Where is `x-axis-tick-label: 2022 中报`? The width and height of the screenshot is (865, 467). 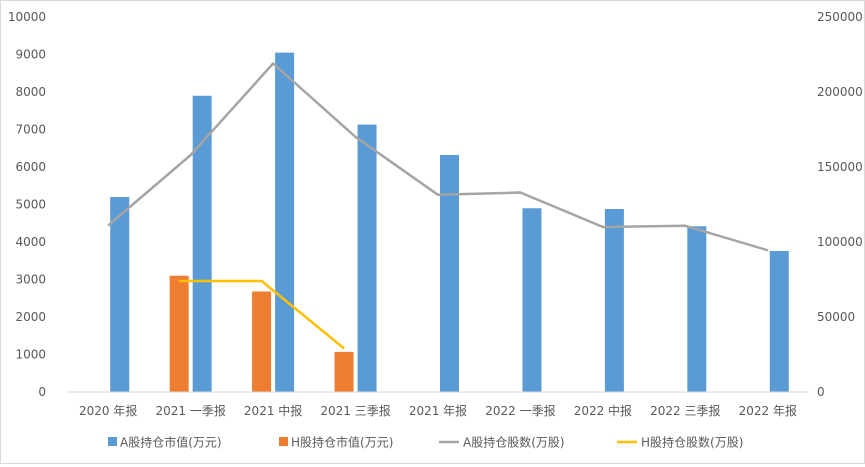 x-axis-tick-label: 2022 中报 is located at coordinates (603, 410).